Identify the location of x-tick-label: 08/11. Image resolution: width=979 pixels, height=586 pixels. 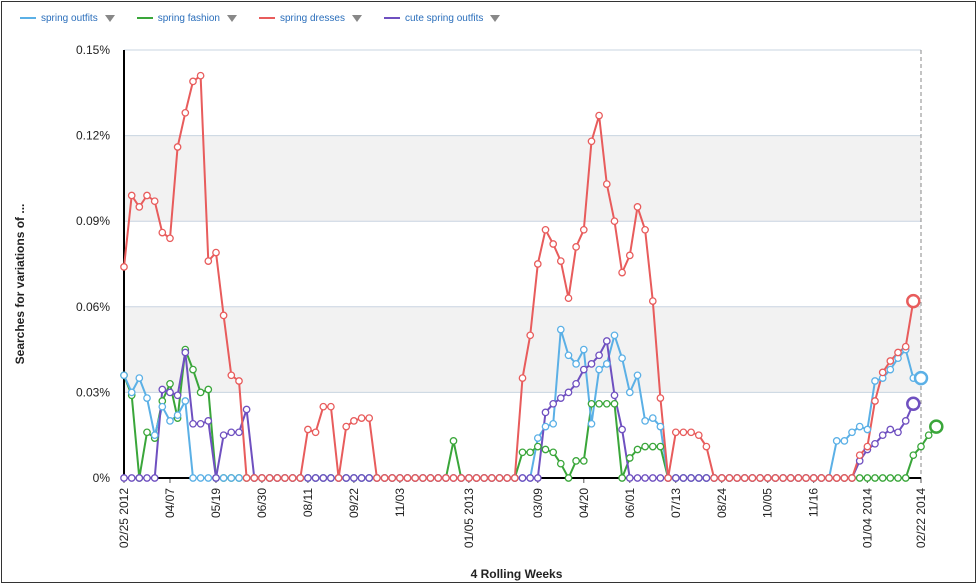
(308, 502).